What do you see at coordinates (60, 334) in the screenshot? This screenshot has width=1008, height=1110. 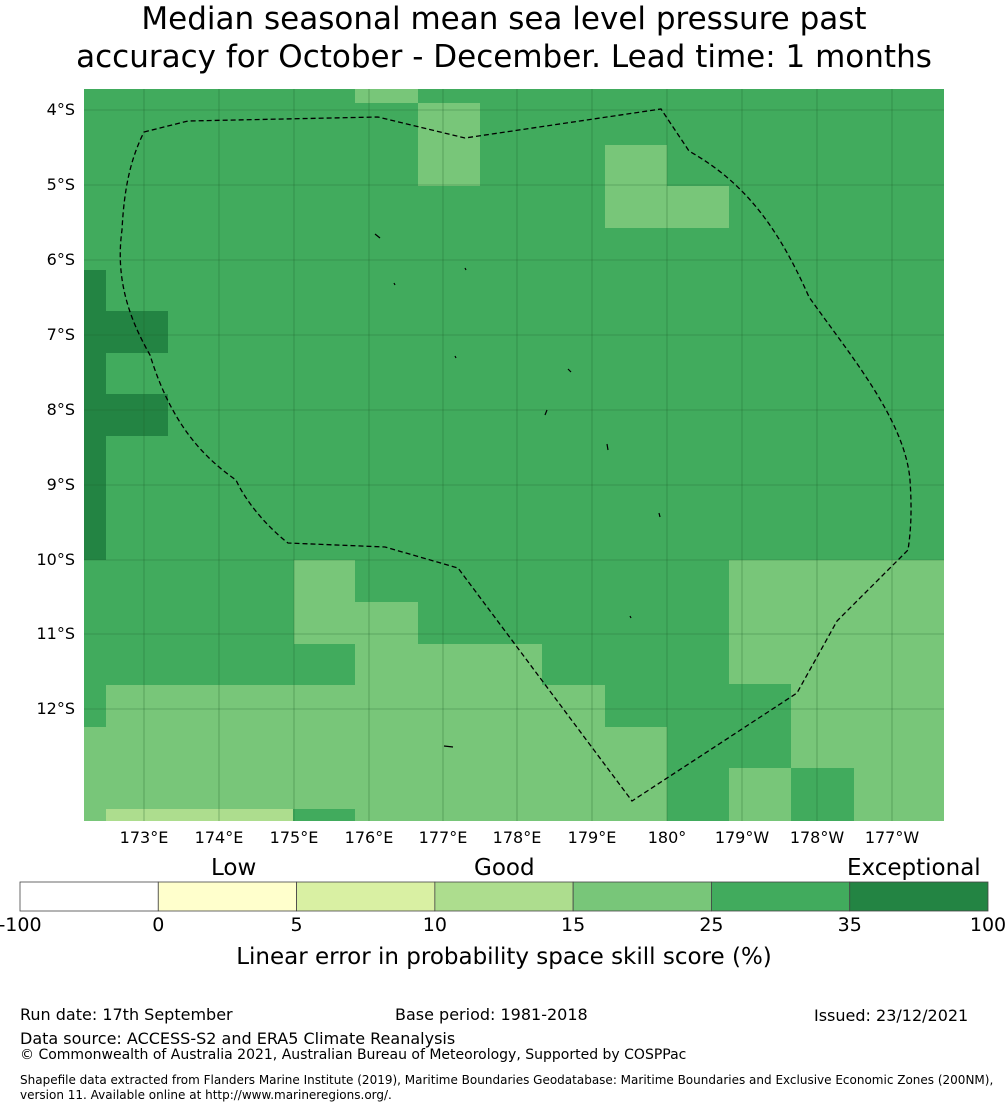 I see `lat-label: 7°S` at bounding box center [60, 334].